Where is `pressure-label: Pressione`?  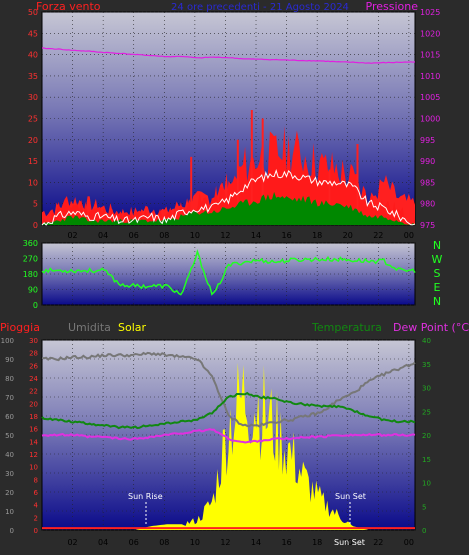 pressure-label: Pressione is located at coordinates (392, 6).